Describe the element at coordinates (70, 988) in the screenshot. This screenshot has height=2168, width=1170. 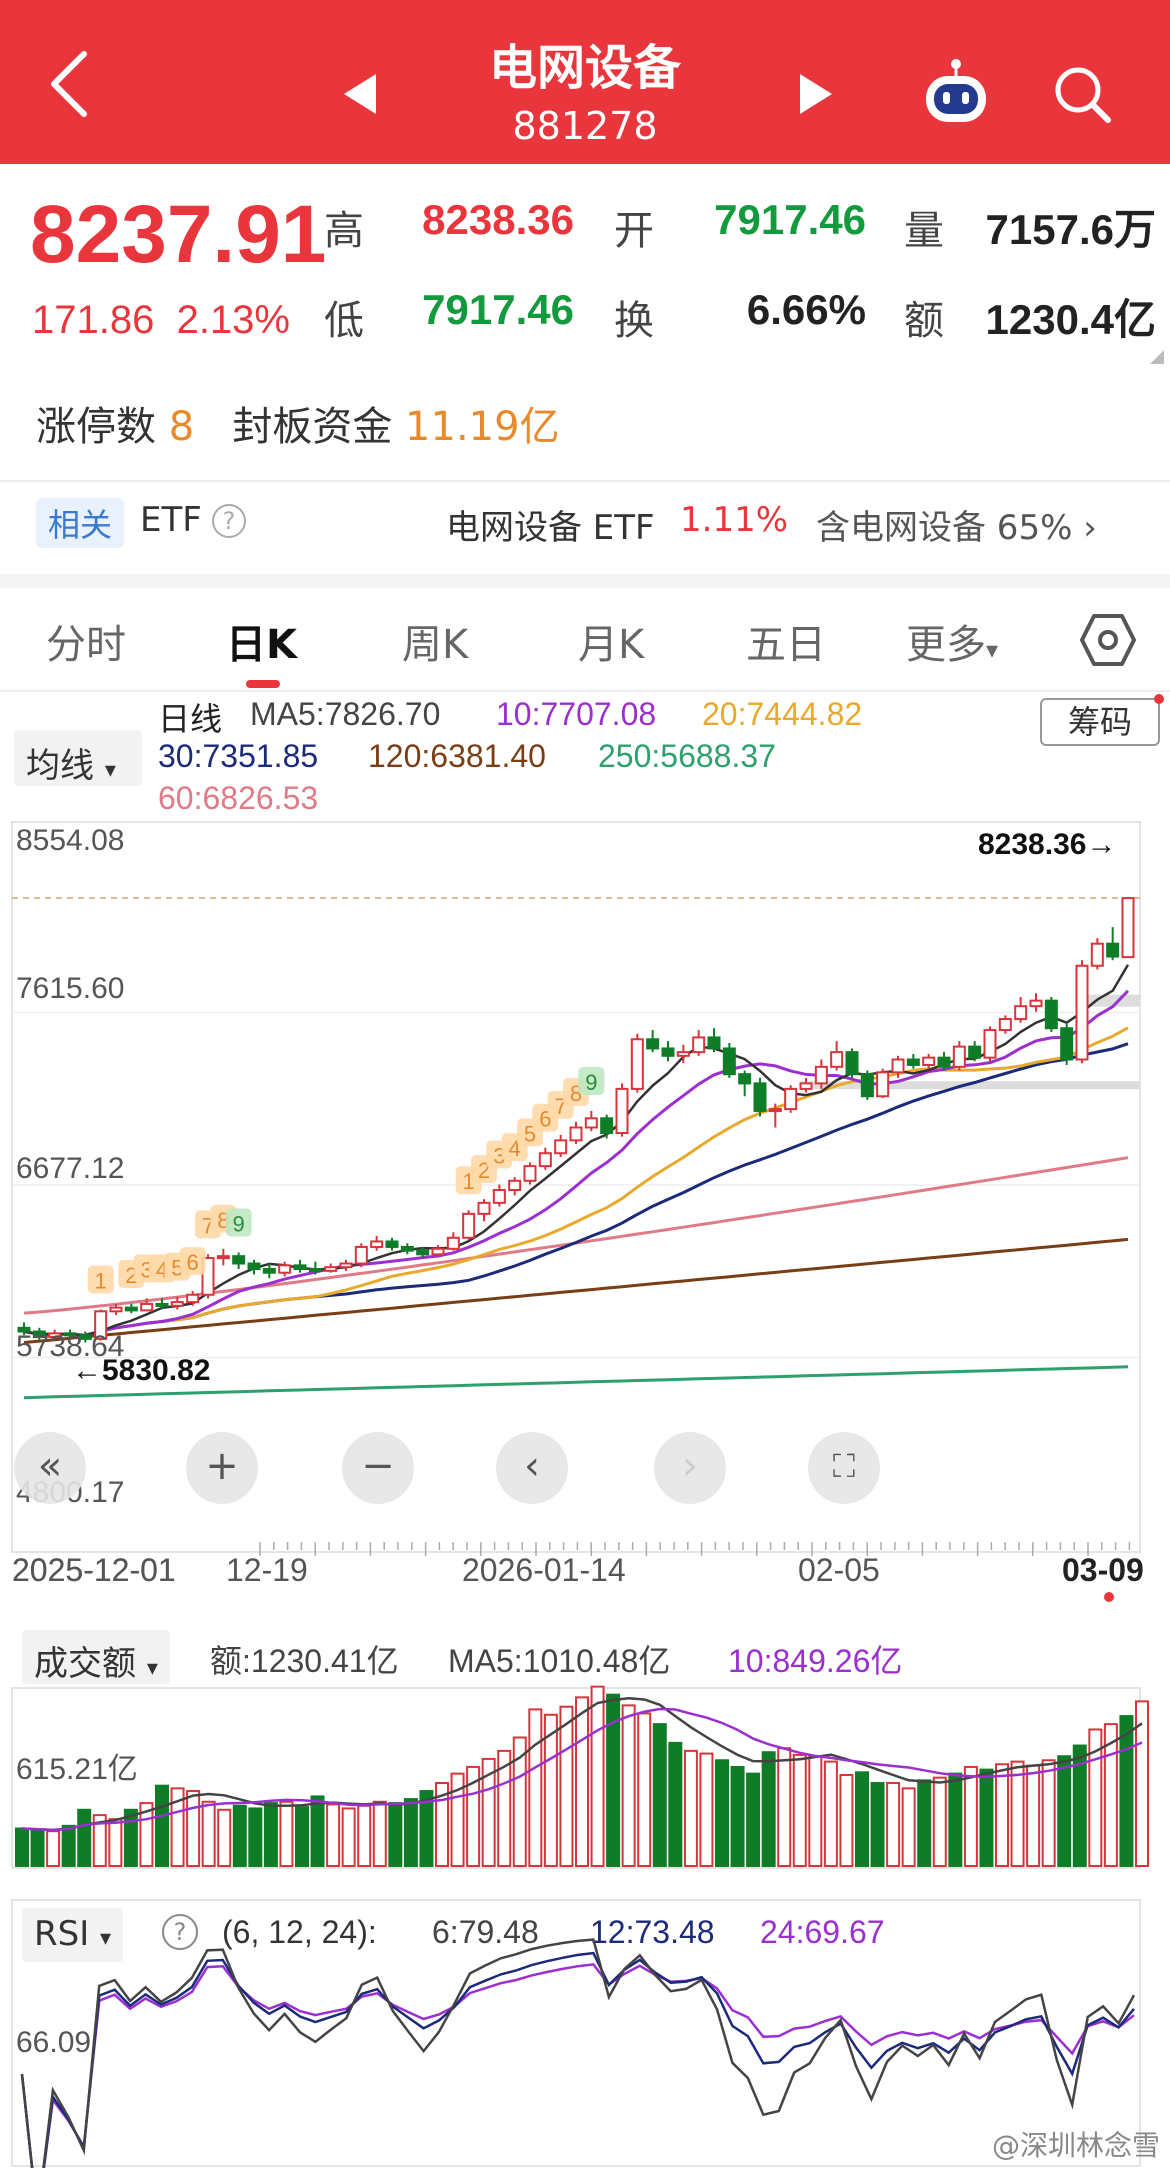
I see `y-tick-label: 7615.60` at that location.